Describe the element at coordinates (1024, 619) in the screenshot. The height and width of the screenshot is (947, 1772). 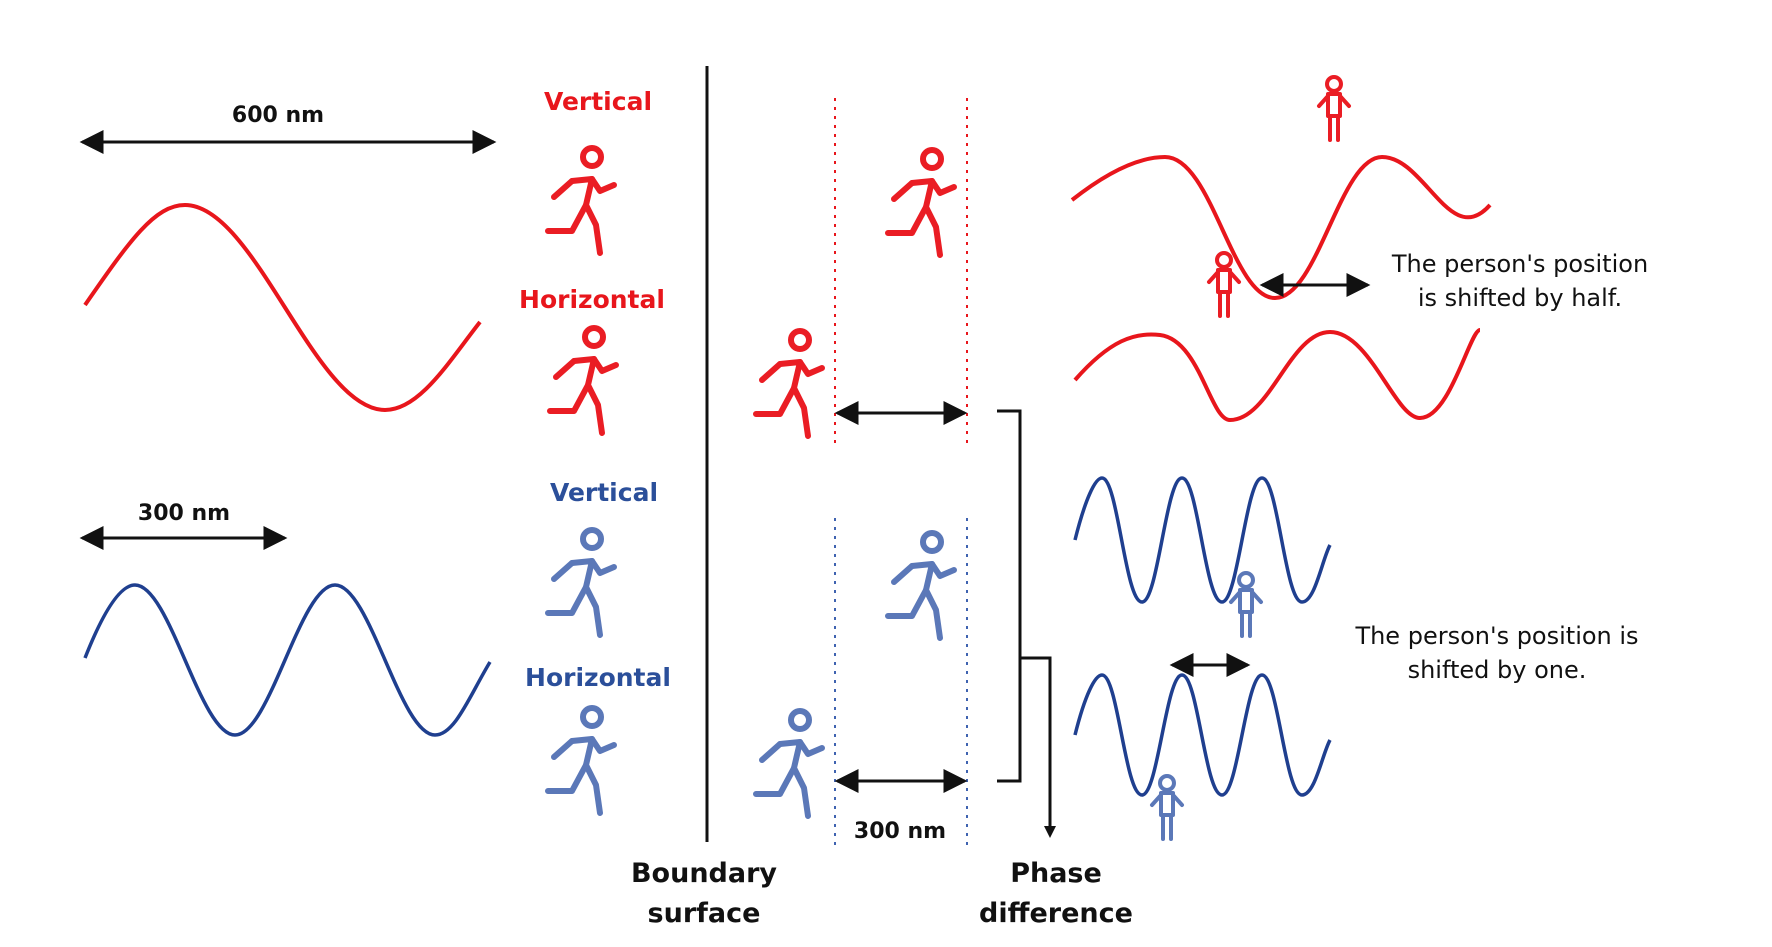
I see `phase-bracket` at that location.